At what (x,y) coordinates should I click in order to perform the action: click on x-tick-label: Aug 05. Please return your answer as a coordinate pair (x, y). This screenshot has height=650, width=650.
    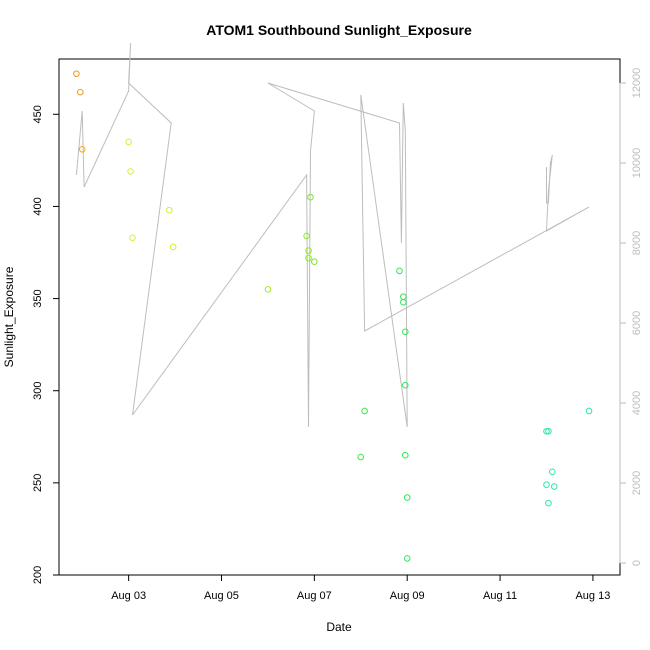
    Looking at the image, I should click on (221, 596).